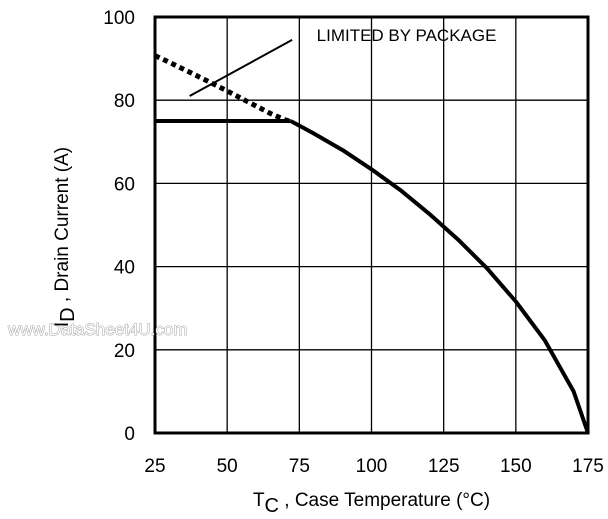 The height and width of the screenshot is (519, 608). I want to click on y-tick-label-80: 80, so click(124, 101).